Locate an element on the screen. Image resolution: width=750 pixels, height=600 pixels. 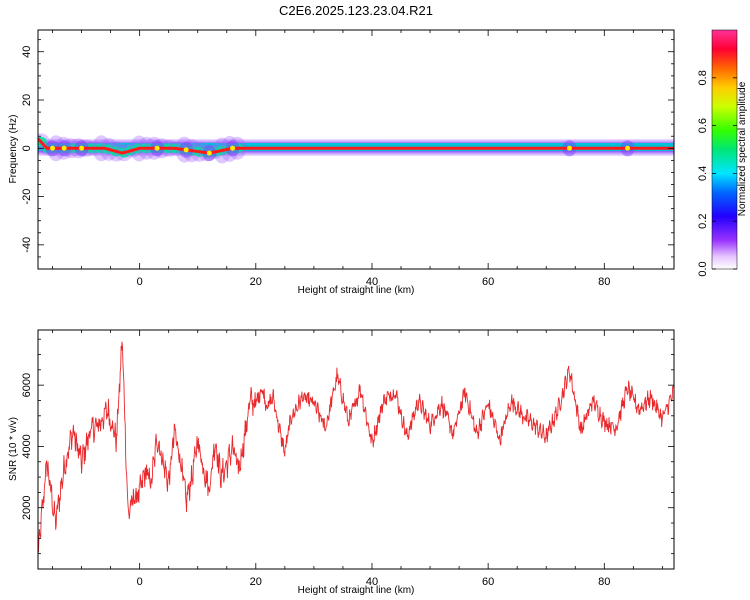
y-tick-label: -20 is located at coordinates (27, 197).